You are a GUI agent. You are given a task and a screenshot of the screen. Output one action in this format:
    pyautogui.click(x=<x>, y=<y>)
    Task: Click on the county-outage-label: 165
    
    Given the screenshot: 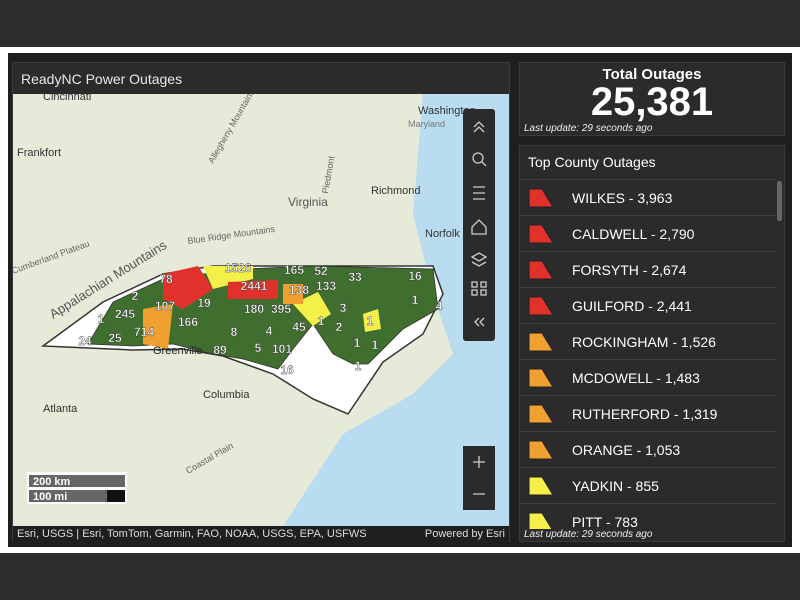 What is the action you would take?
    pyautogui.click(x=294, y=270)
    